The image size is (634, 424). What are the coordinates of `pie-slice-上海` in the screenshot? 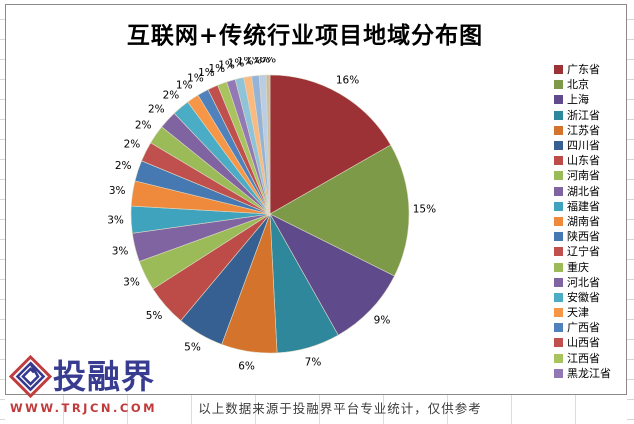 It's located at (332, 274).